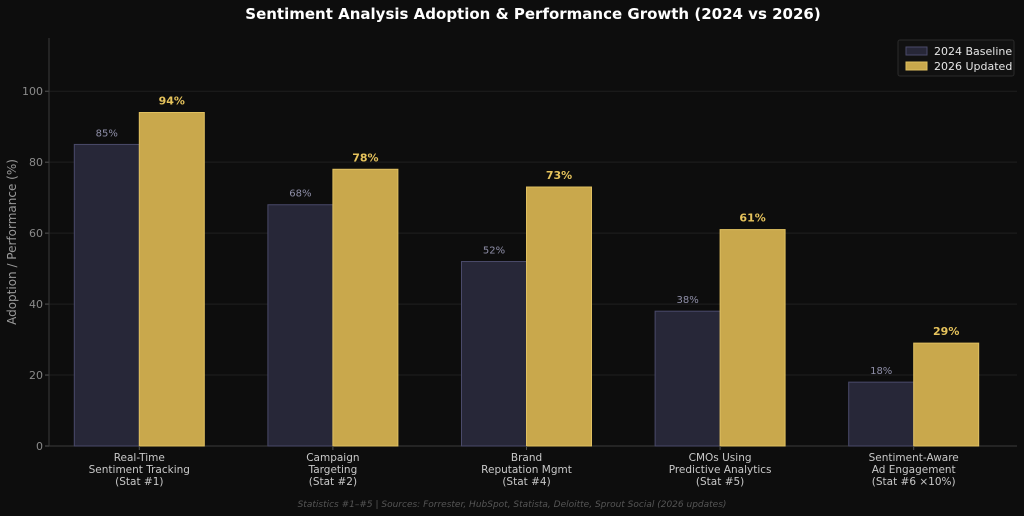 This screenshot has height=516, width=1024. I want to click on data-label-2024: 18%, so click(881, 371).